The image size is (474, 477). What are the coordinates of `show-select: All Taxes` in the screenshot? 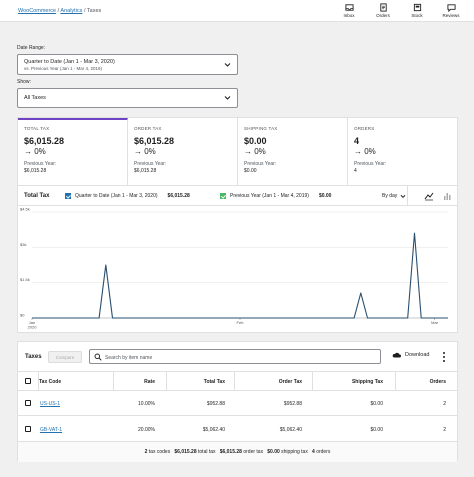 It's located at (127, 98).